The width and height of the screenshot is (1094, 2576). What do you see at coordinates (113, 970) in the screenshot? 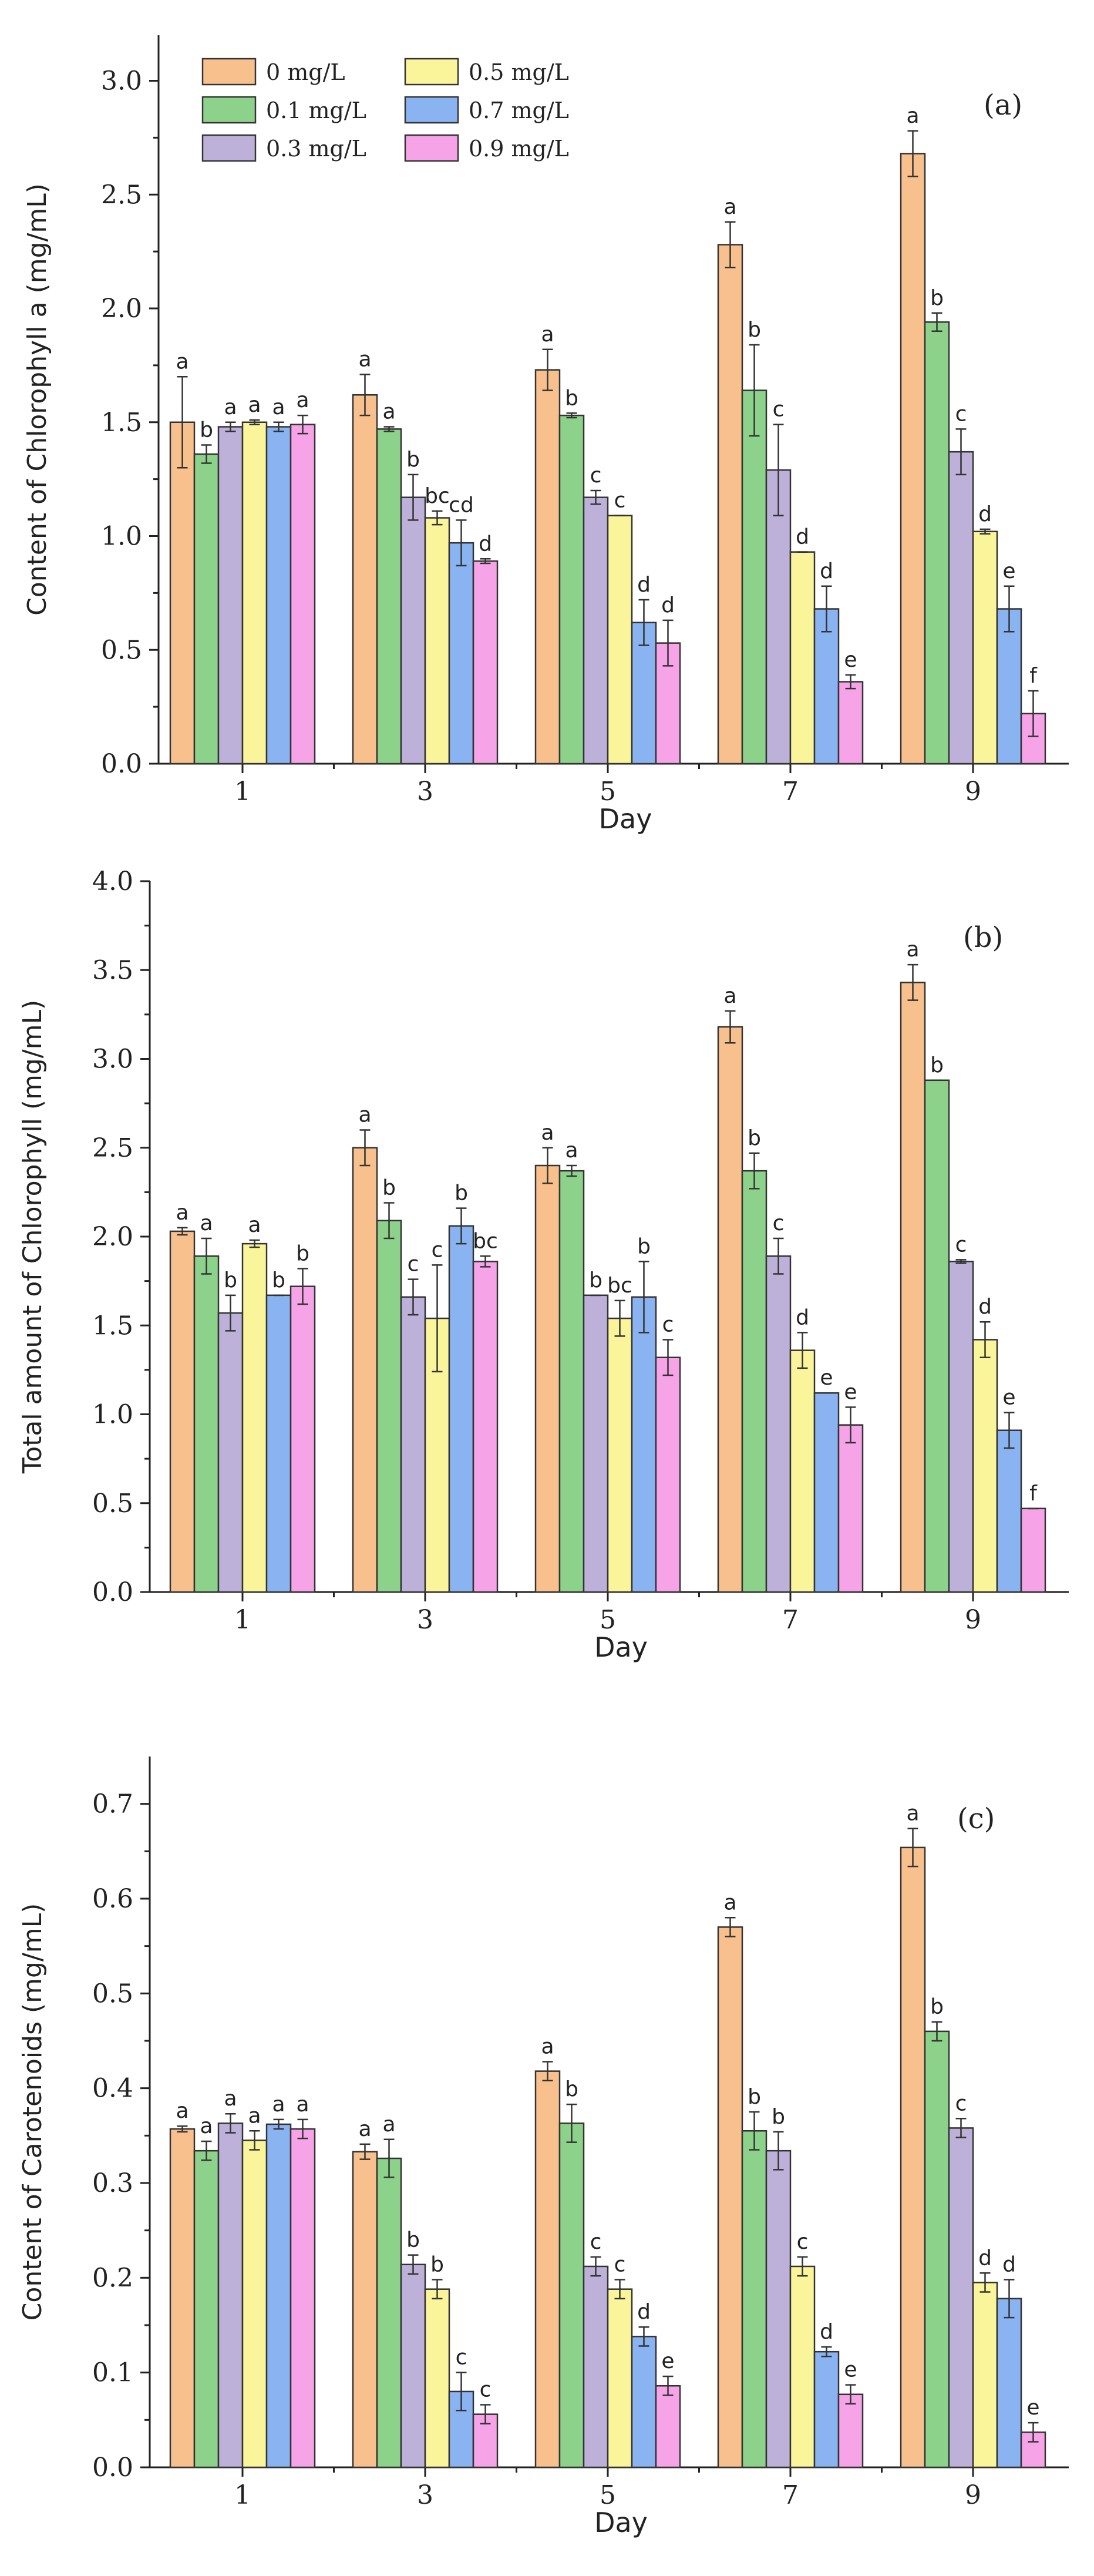
I see `y-tick-label: 3.5` at bounding box center [113, 970].